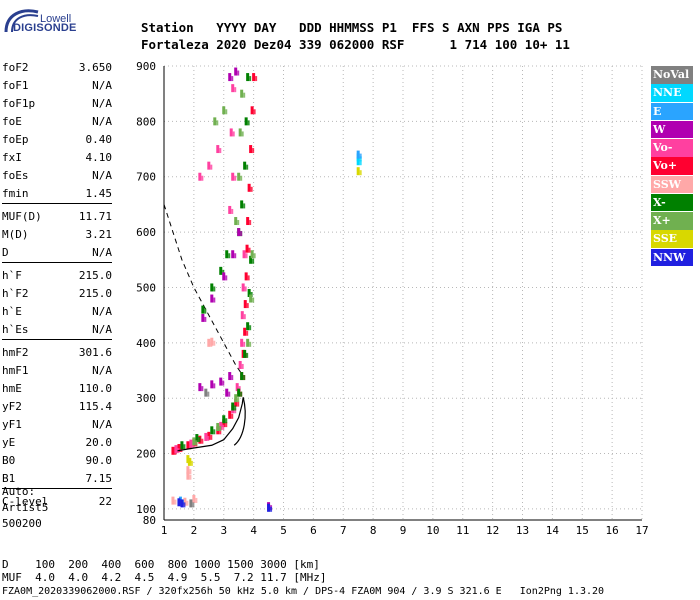 This screenshot has height=600, width=700. I want to click on param-key: foF1p, so click(19, 103).